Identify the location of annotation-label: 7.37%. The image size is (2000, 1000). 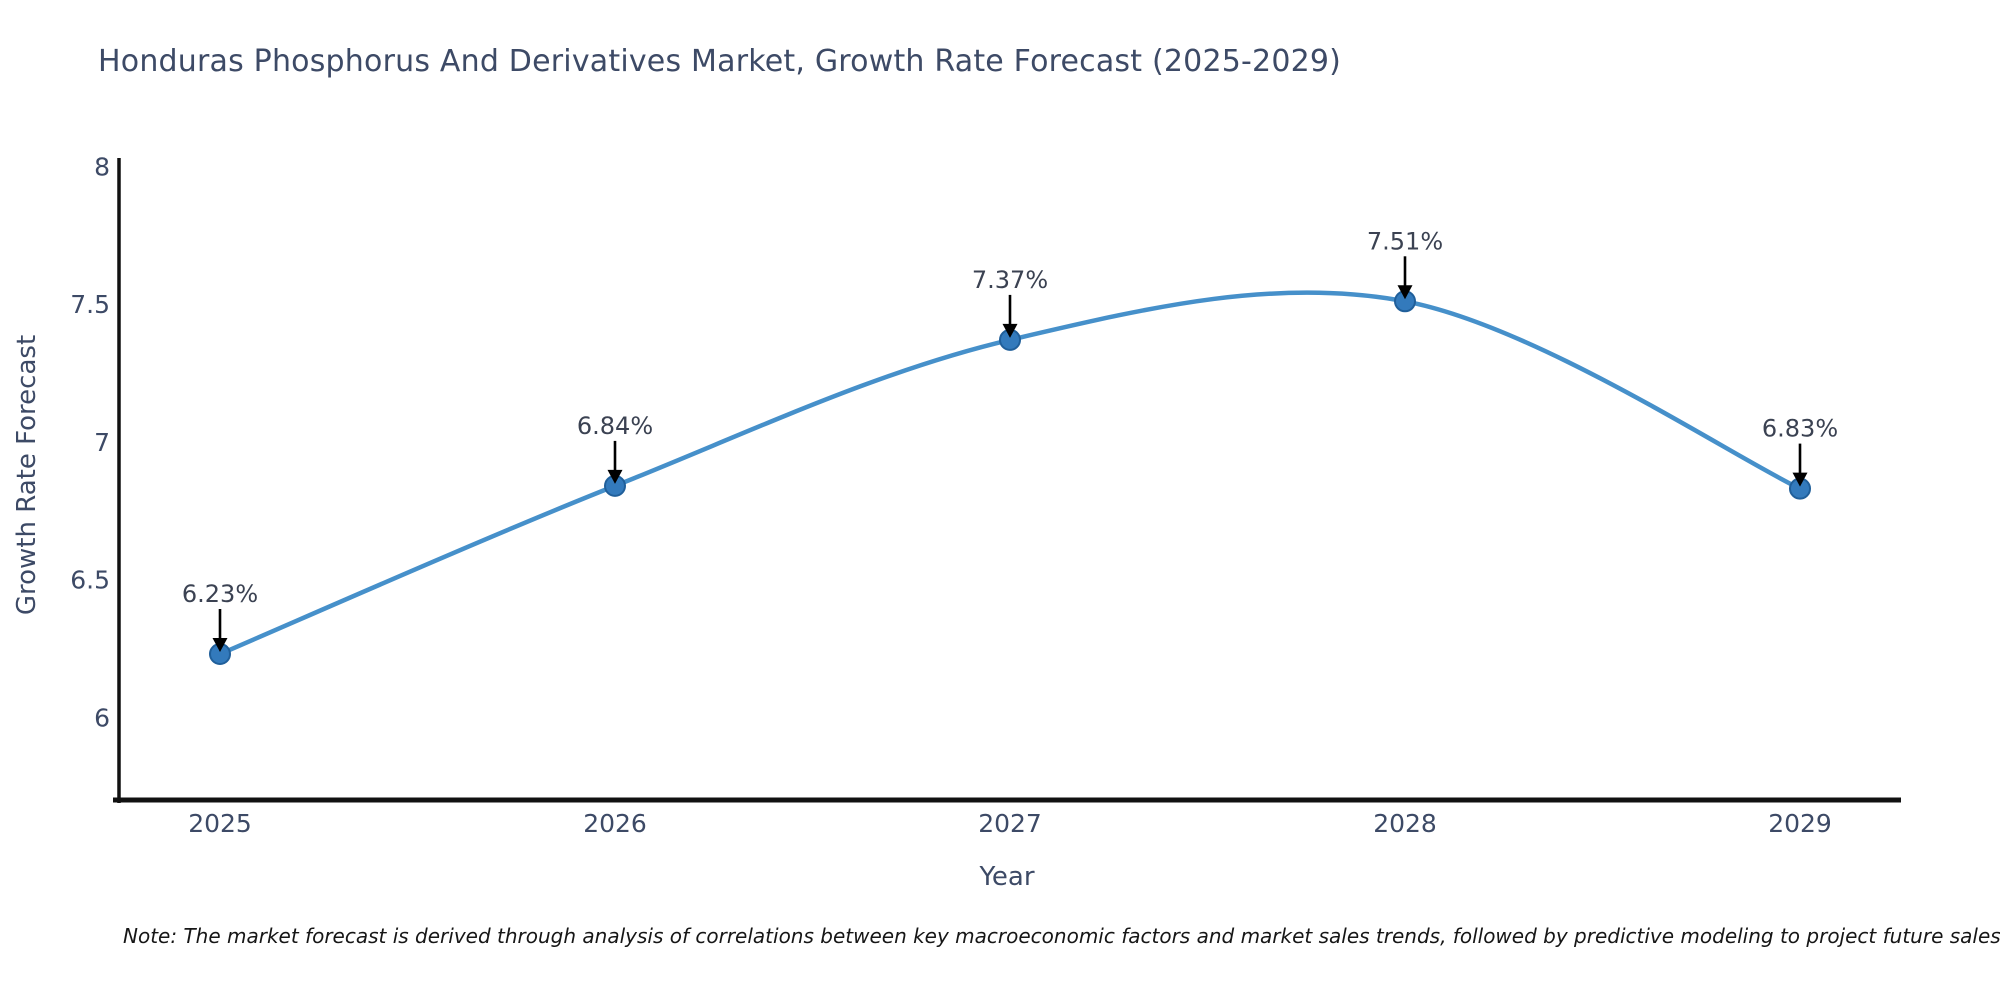
(1010, 280).